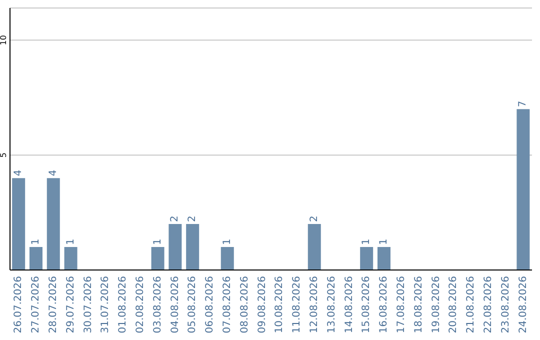  Describe the element at coordinates (123, 305) in the screenshot. I see `x-tick-label: 01.08.2026` at that location.